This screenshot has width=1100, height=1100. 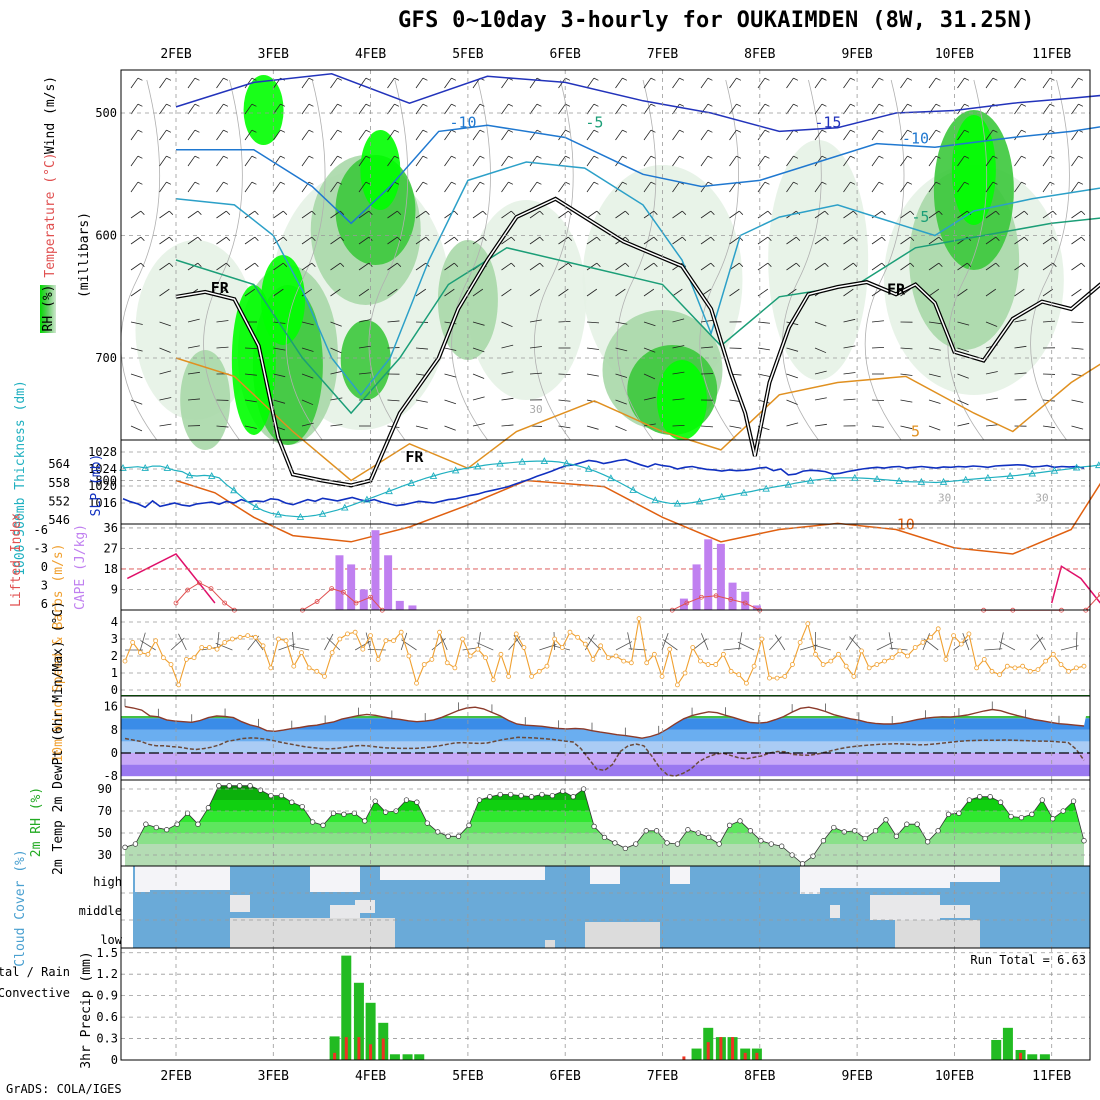 What do you see at coordinates (955, 911) in the screenshot?
I see `cloud-middle-block` at bounding box center [955, 911].